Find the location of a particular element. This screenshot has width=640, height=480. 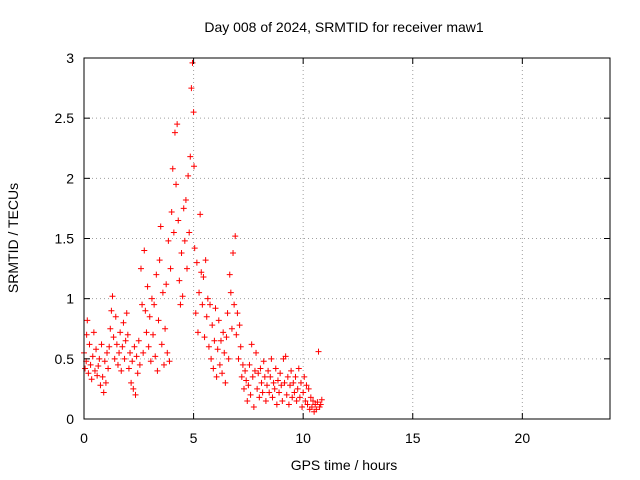

y-tick-label: 3 is located at coordinates (70, 58).